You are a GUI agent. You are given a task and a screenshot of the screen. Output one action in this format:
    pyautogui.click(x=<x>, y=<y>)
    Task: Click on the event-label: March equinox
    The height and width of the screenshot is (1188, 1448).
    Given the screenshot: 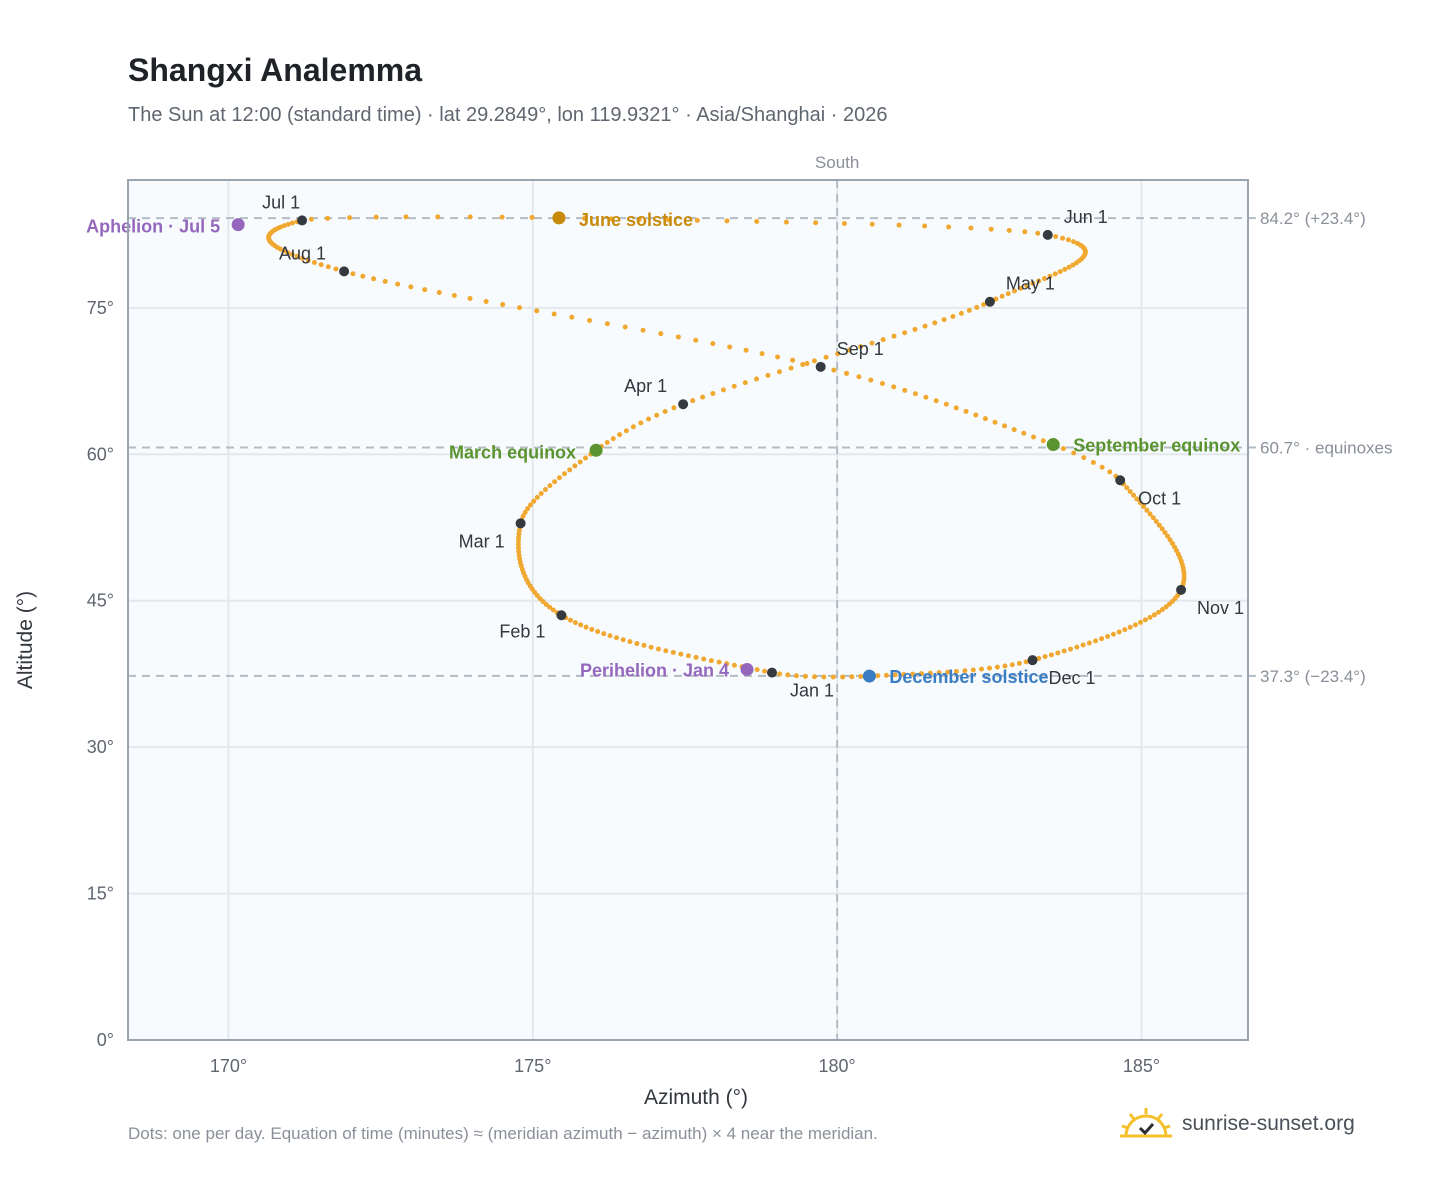 What is the action you would take?
    pyautogui.click(x=512, y=452)
    